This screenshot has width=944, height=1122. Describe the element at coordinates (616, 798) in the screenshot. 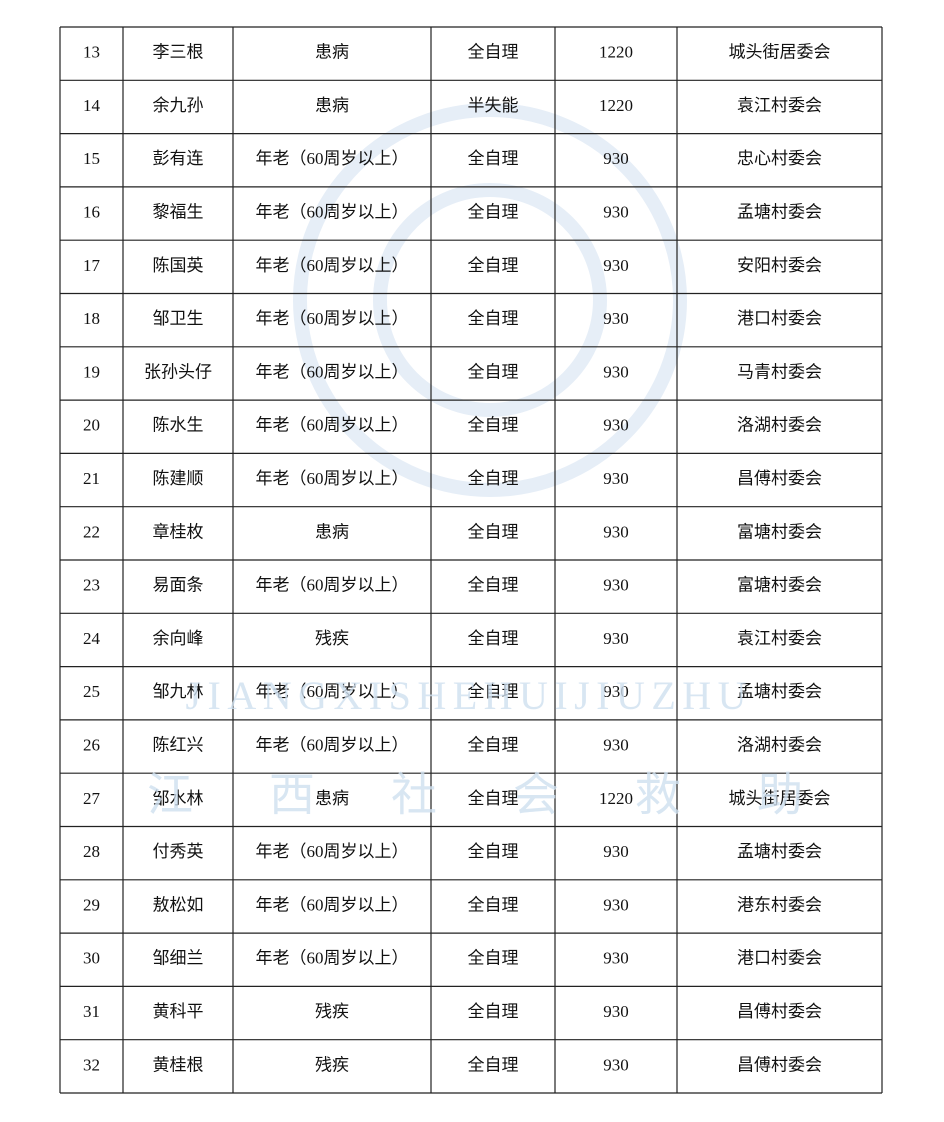

I see `table-cell: 1220` at that location.